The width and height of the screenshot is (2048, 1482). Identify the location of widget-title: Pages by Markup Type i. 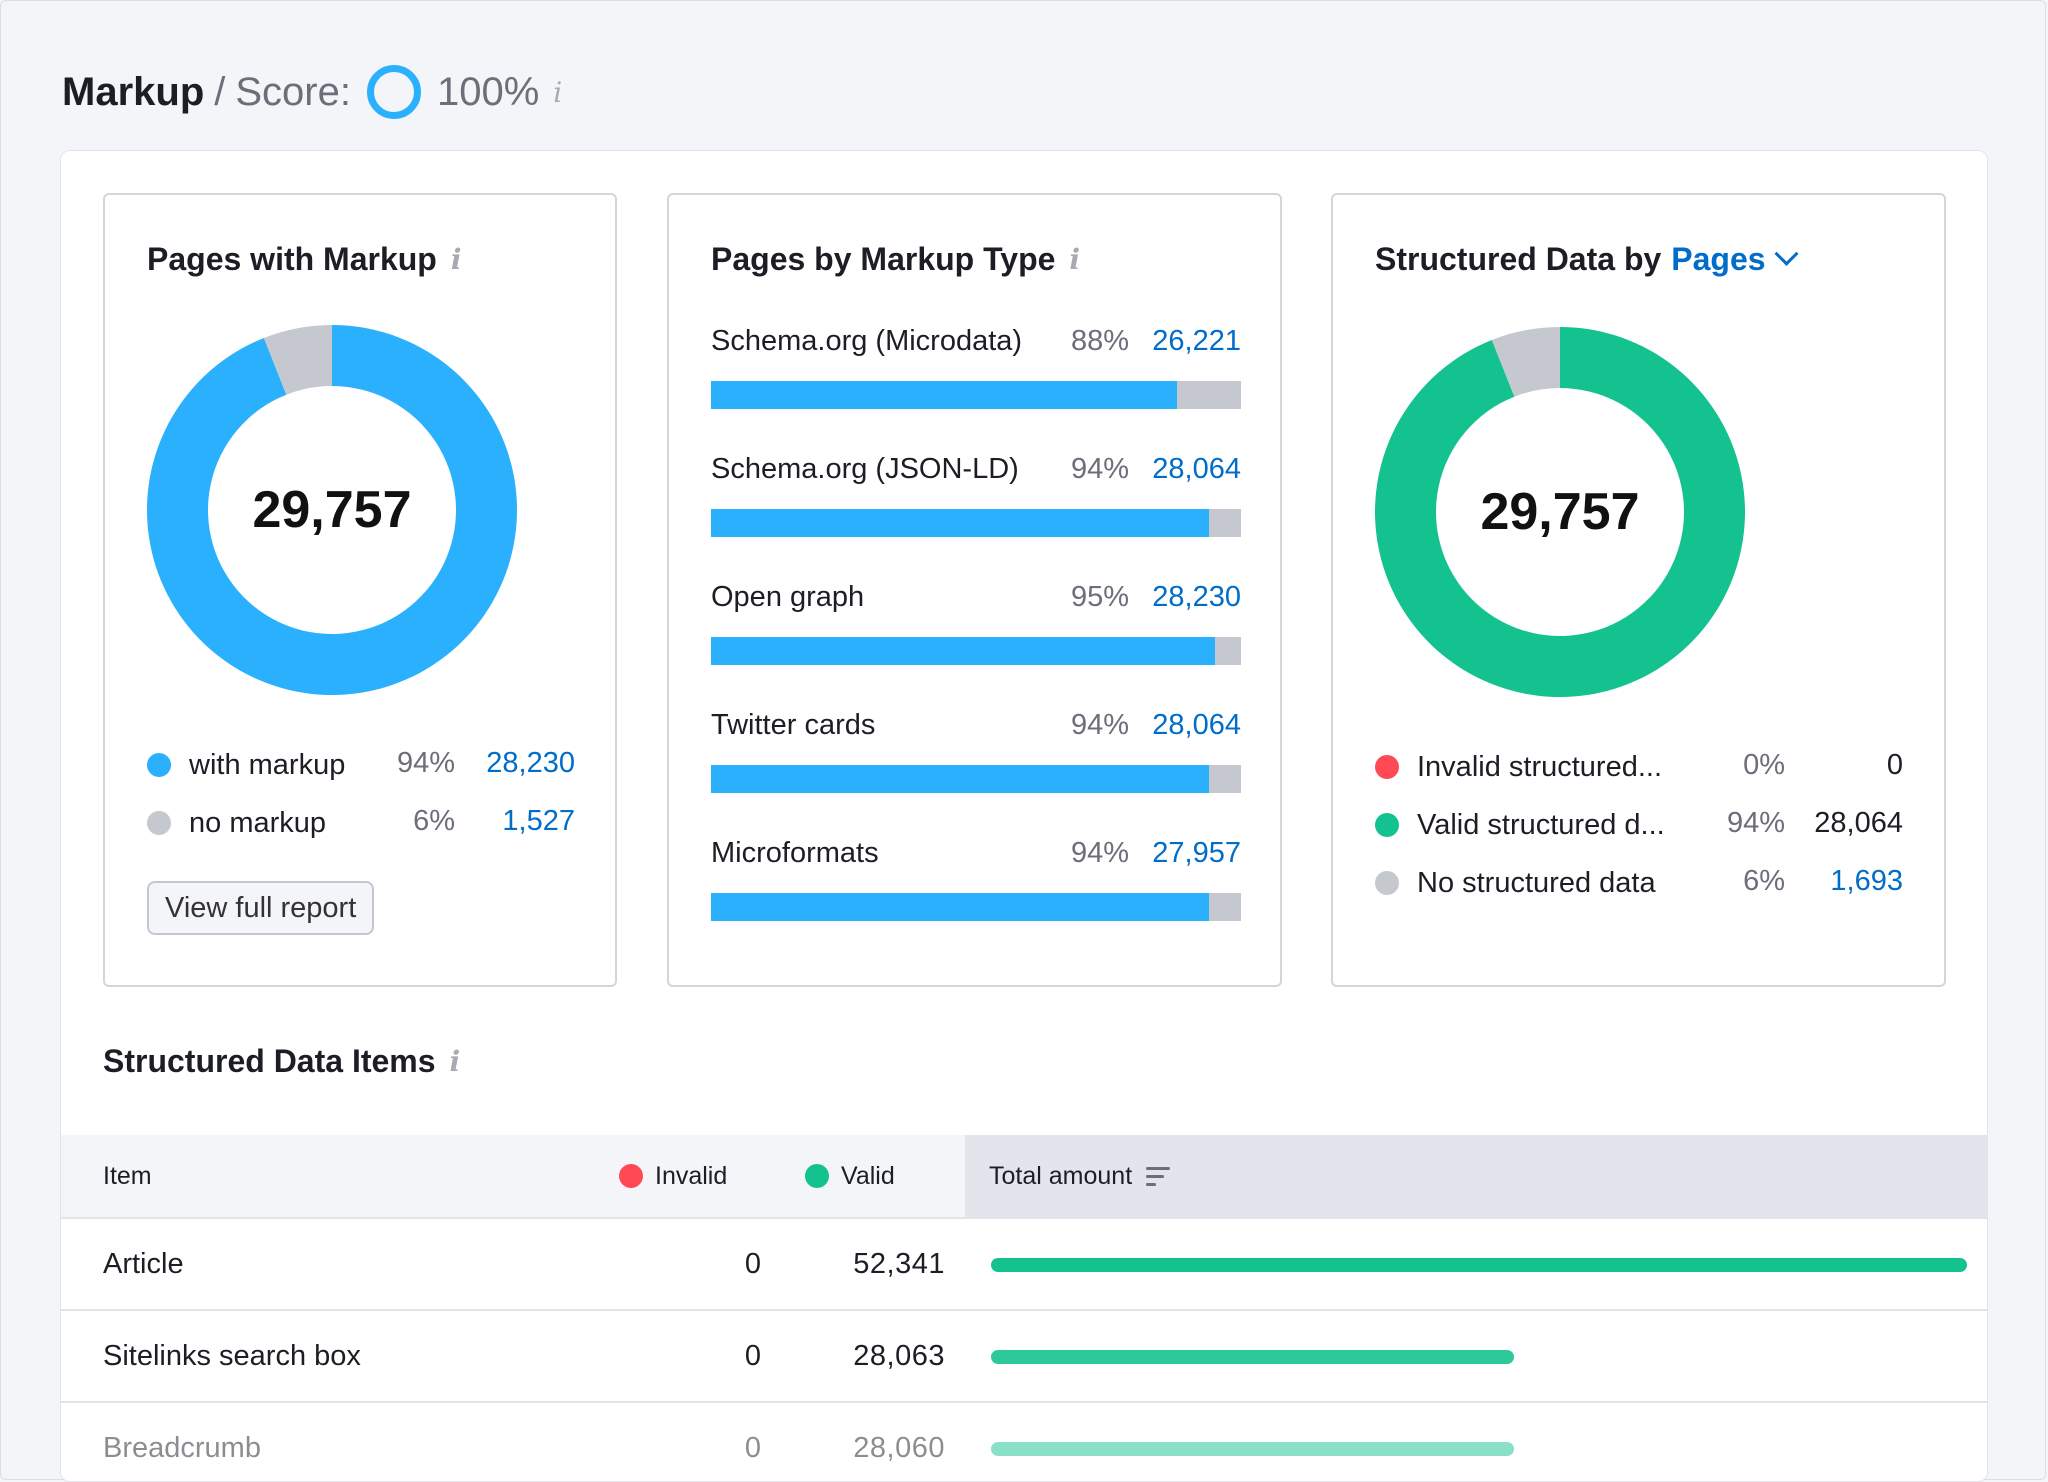
(895, 259).